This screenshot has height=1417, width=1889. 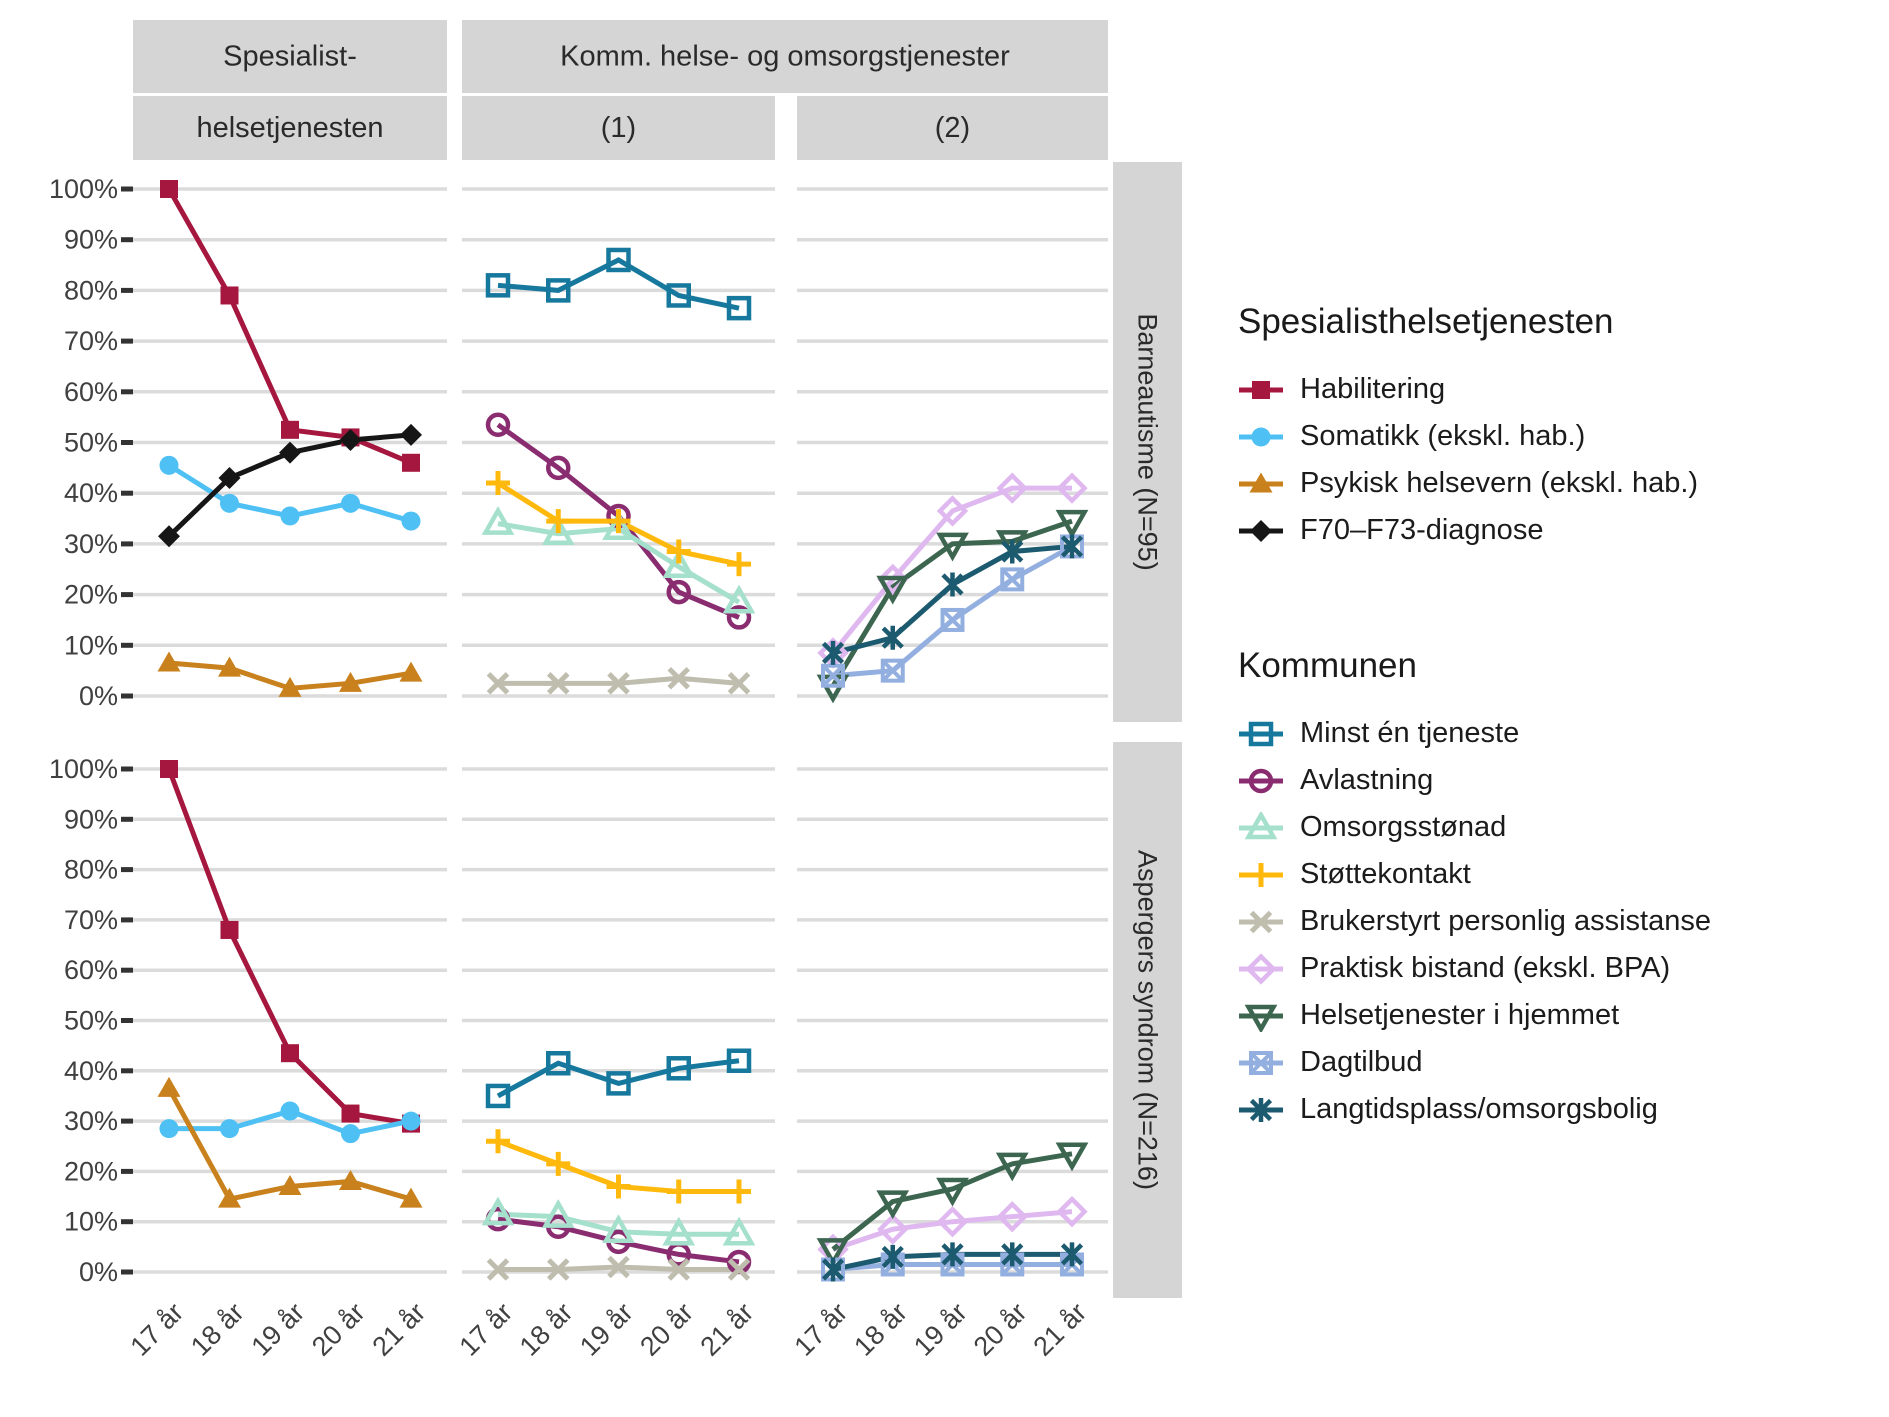 I want to click on square-marker-icon, so click(x=1261, y=389).